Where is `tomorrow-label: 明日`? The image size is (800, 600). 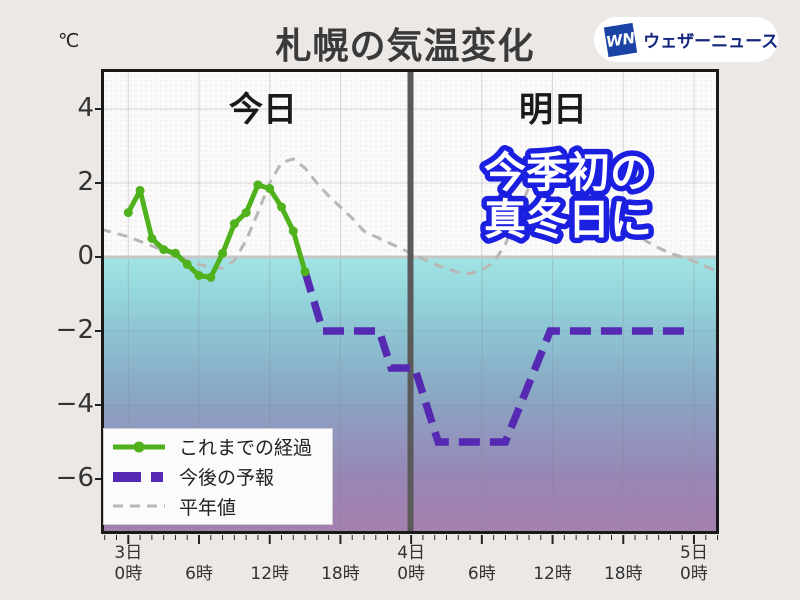 tomorrow-label: 明日 is located at coordinates (553, 110).